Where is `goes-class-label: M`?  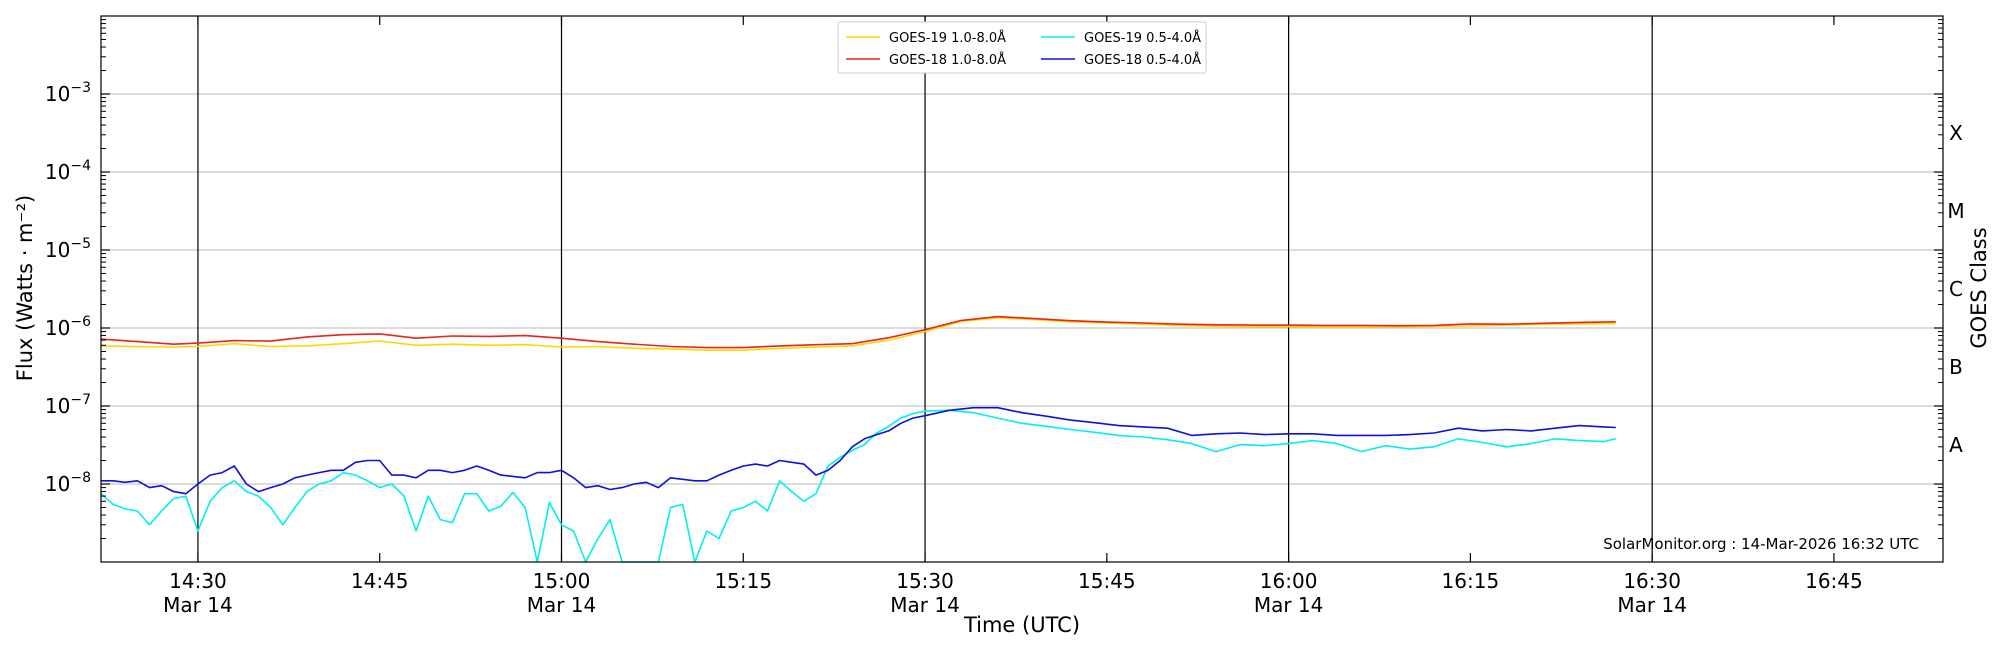 goes-class-label: M is located at coordinates (1955, 211).